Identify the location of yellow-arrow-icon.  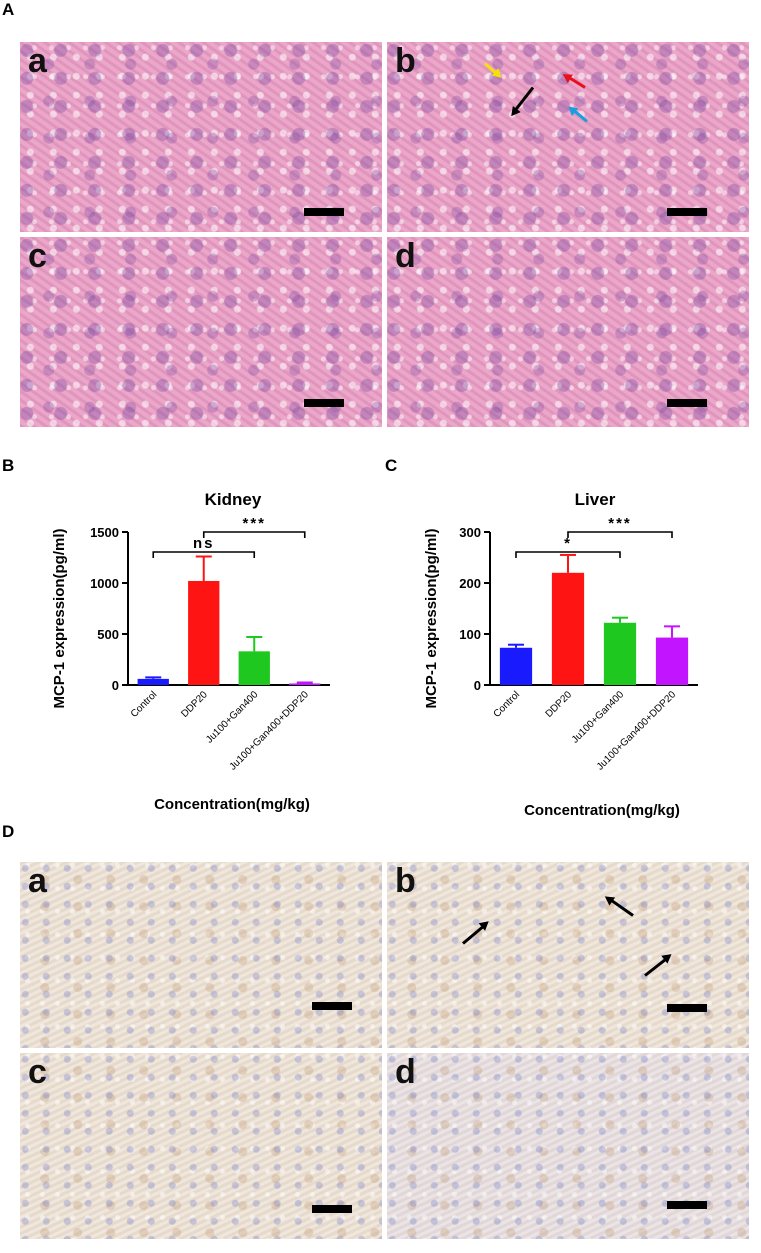
(490, 69).